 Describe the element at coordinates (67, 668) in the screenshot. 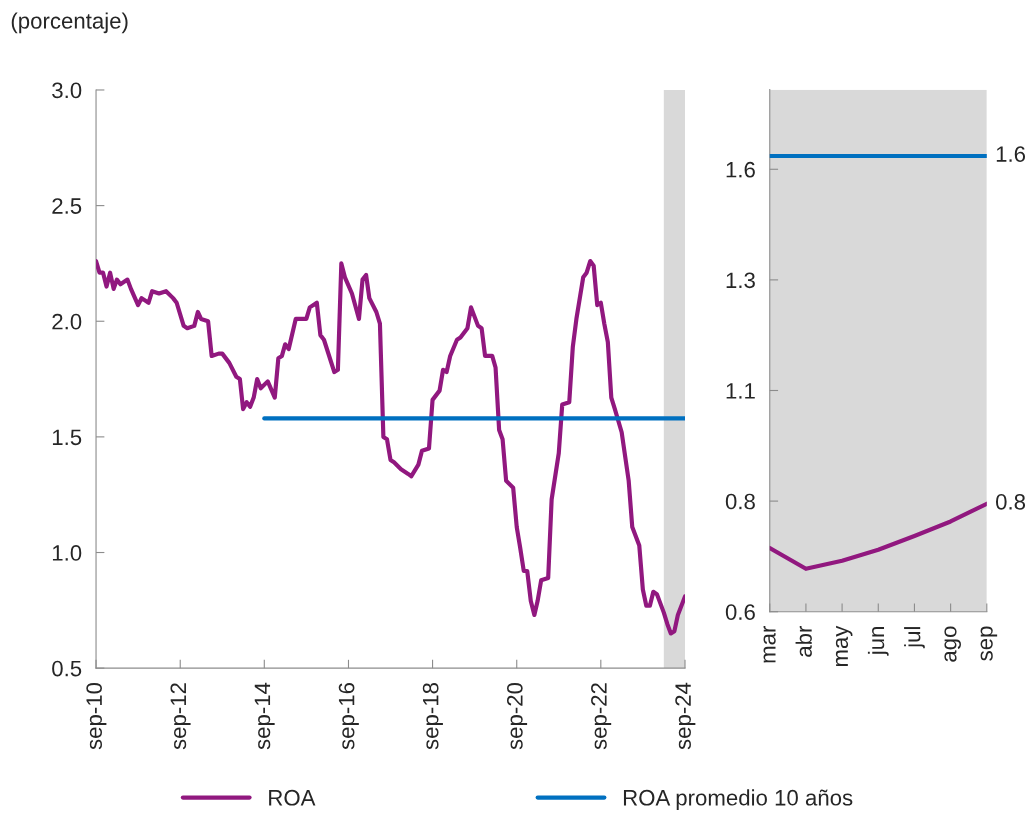

I see `y-tick-label: 0.5` at that location.